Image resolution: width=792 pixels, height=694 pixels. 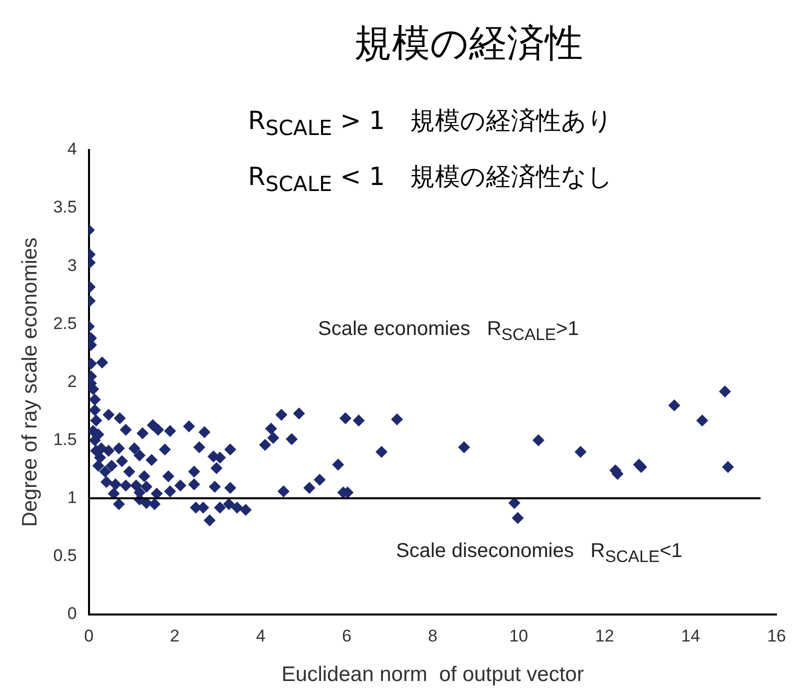 I want to click on y-tick-label: 1, so click(x=72, y=497).